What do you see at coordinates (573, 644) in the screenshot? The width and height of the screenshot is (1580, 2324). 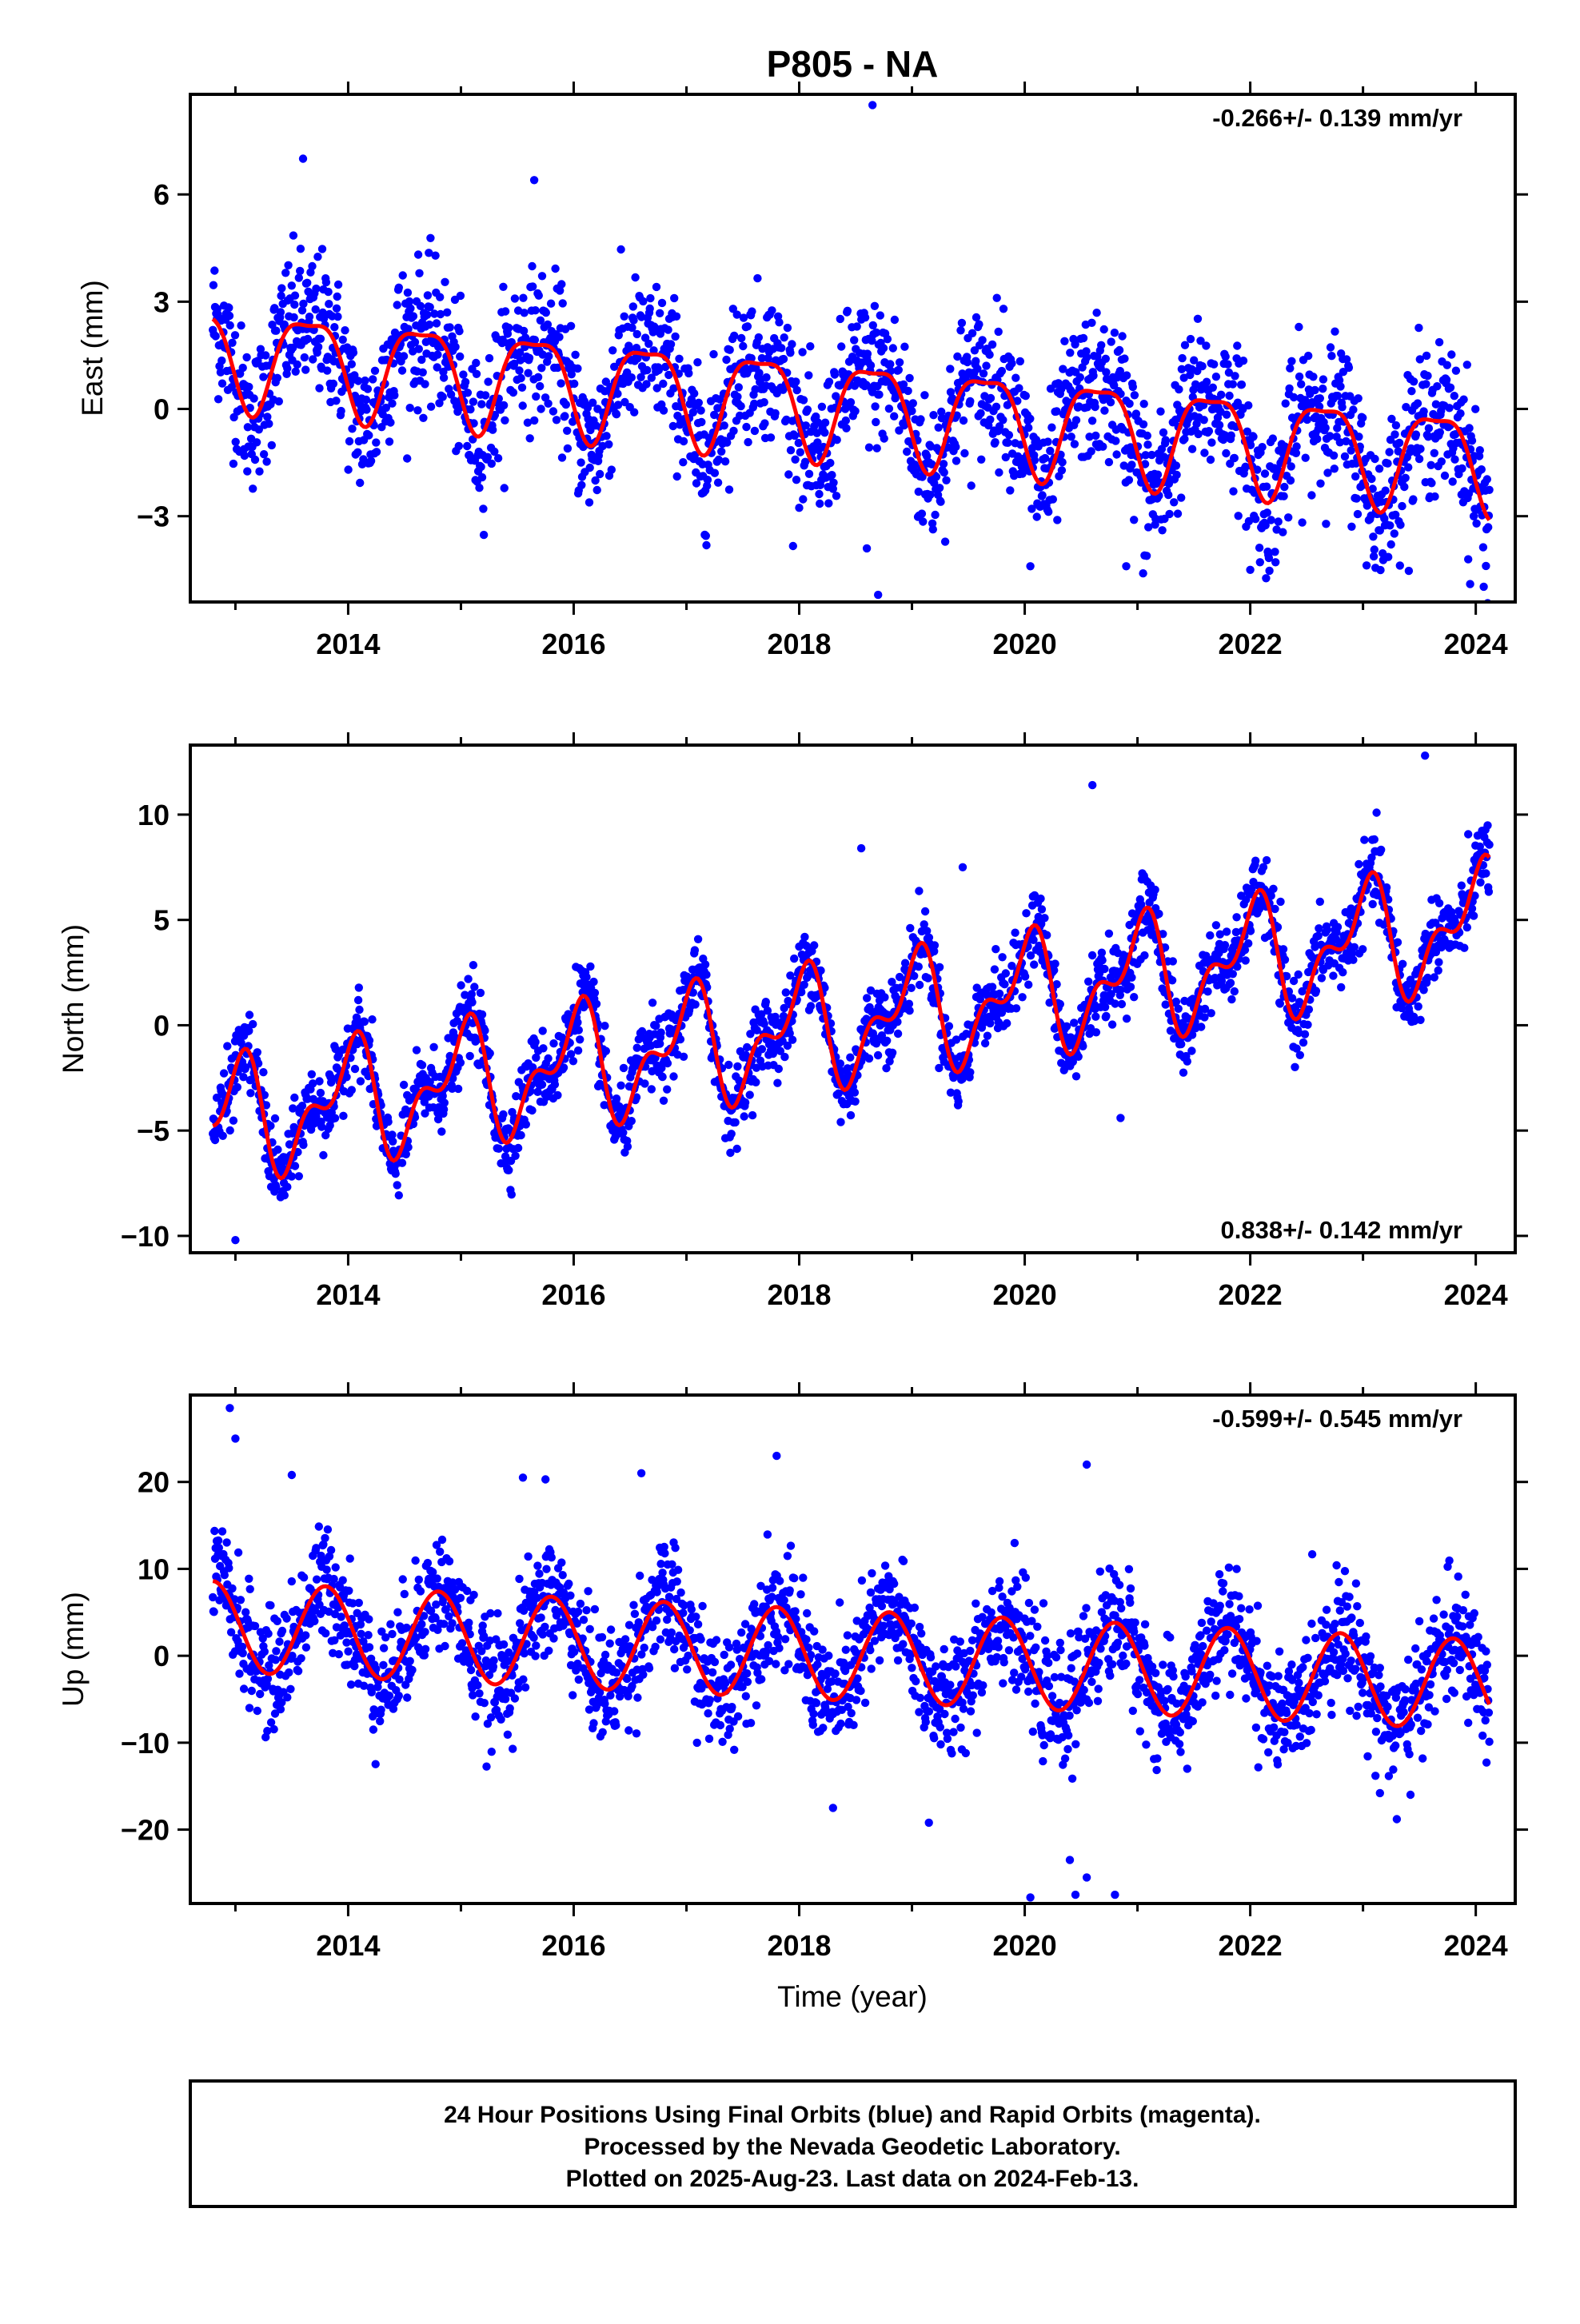 I see `x-tick-label: 2016` at bounding box center [573, 644].